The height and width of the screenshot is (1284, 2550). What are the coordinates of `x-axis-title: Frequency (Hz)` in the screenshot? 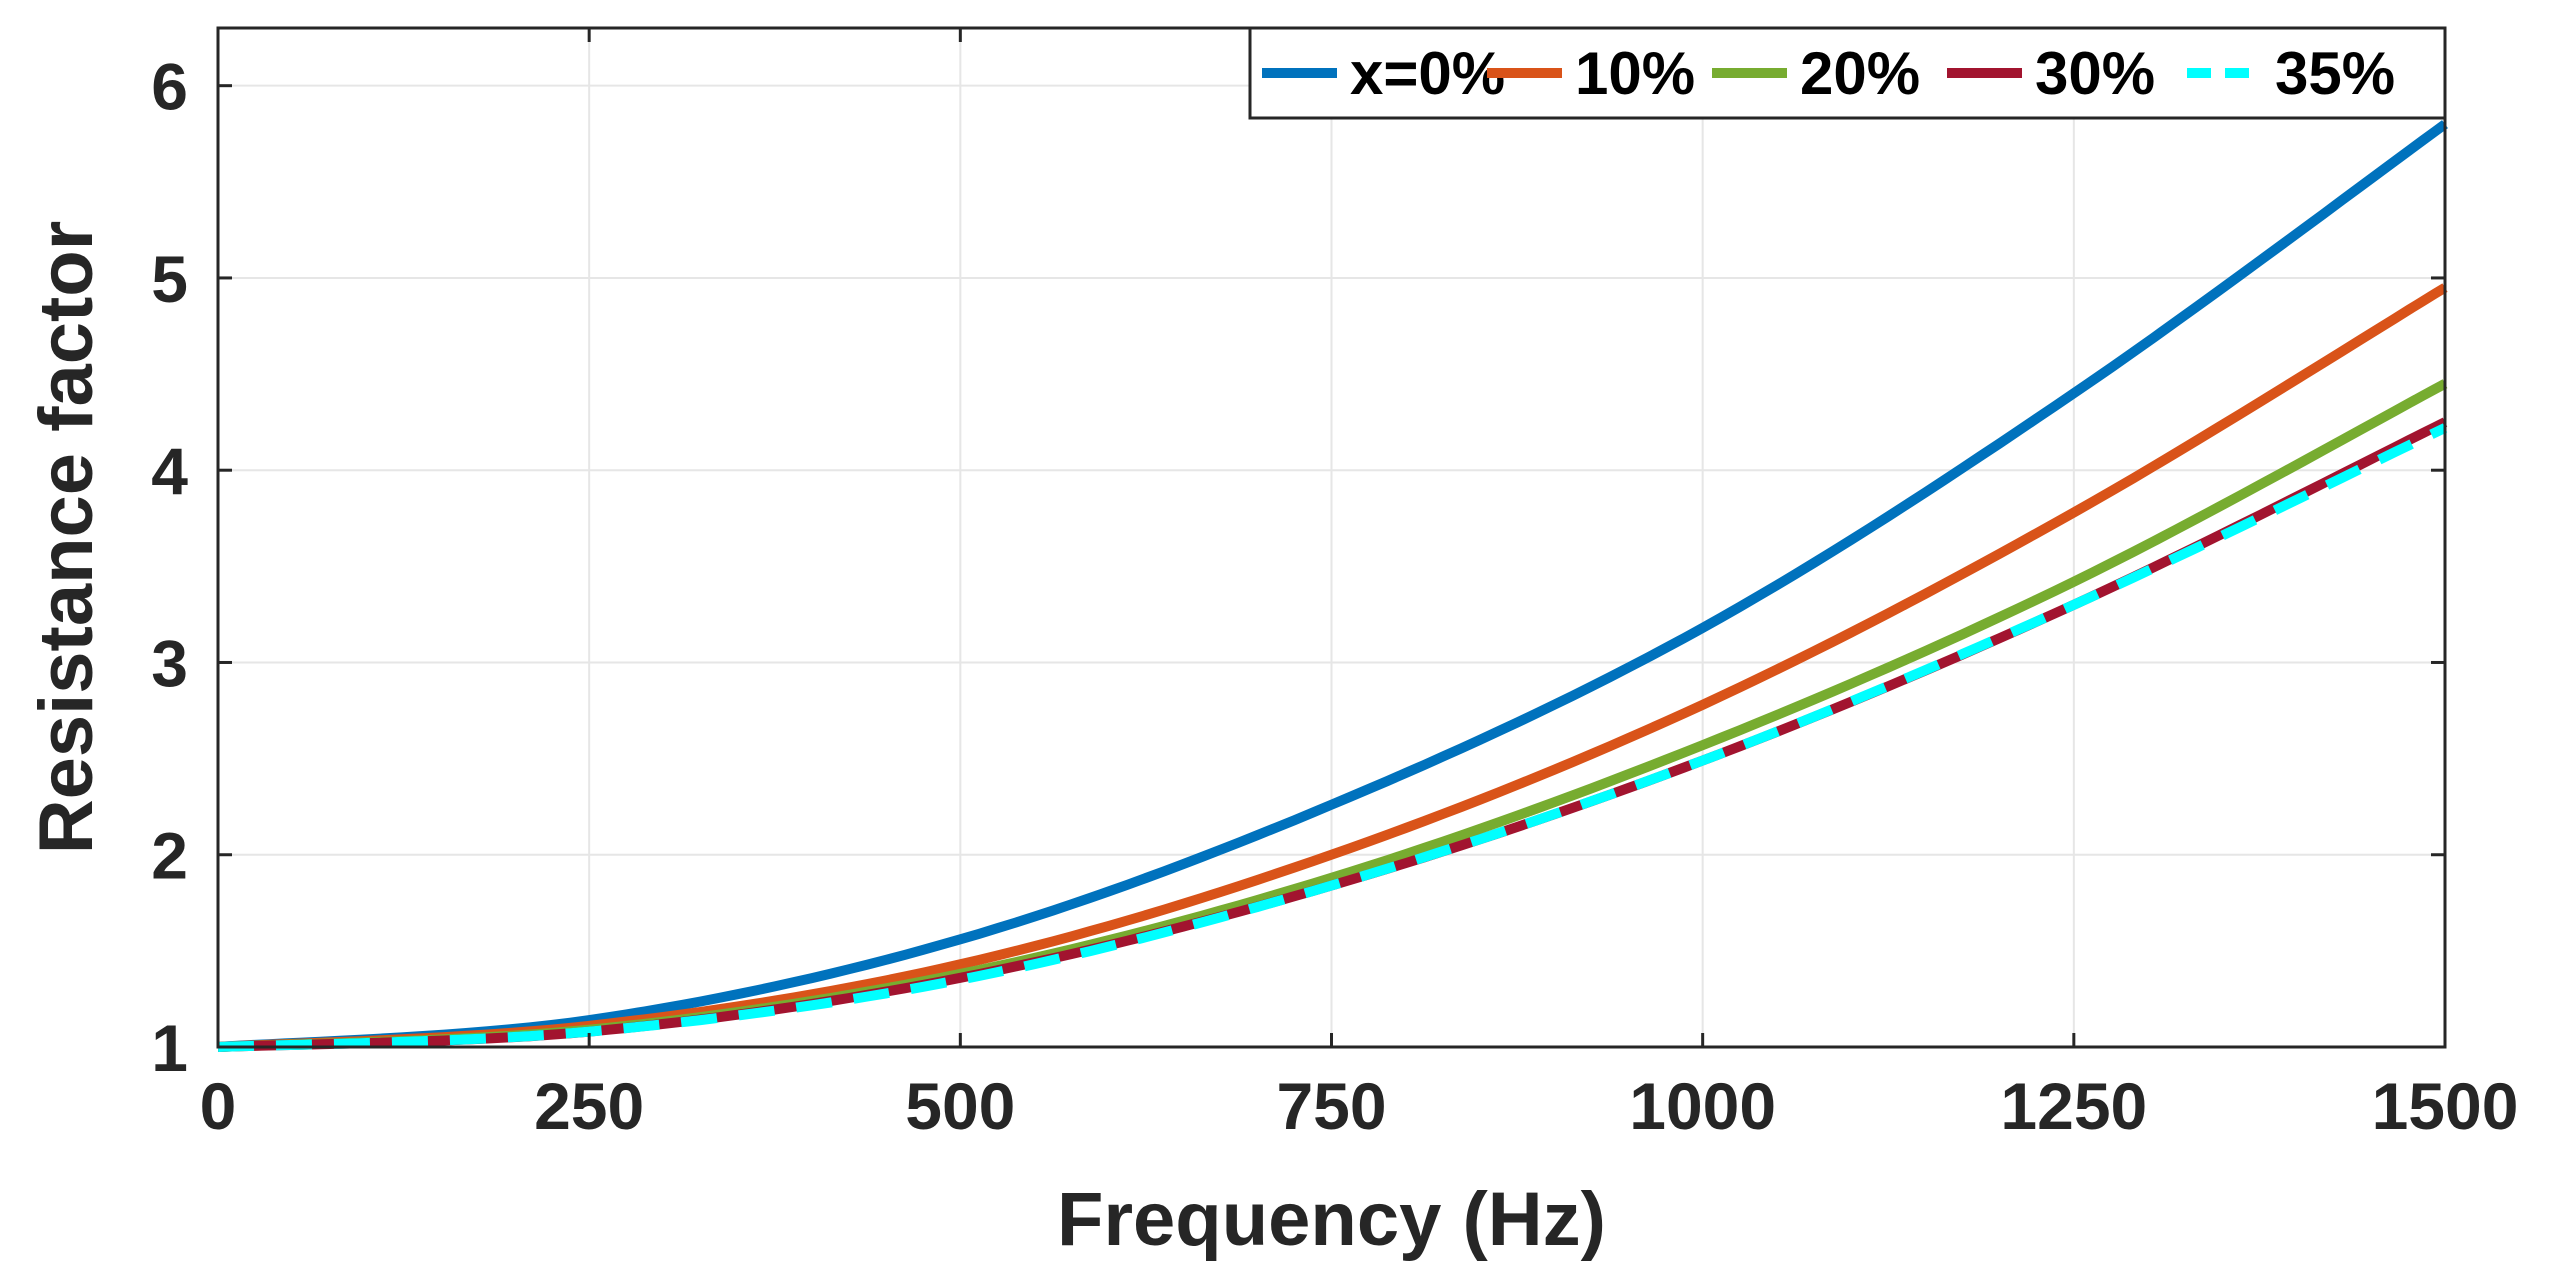 It's located at (1331, 1219).